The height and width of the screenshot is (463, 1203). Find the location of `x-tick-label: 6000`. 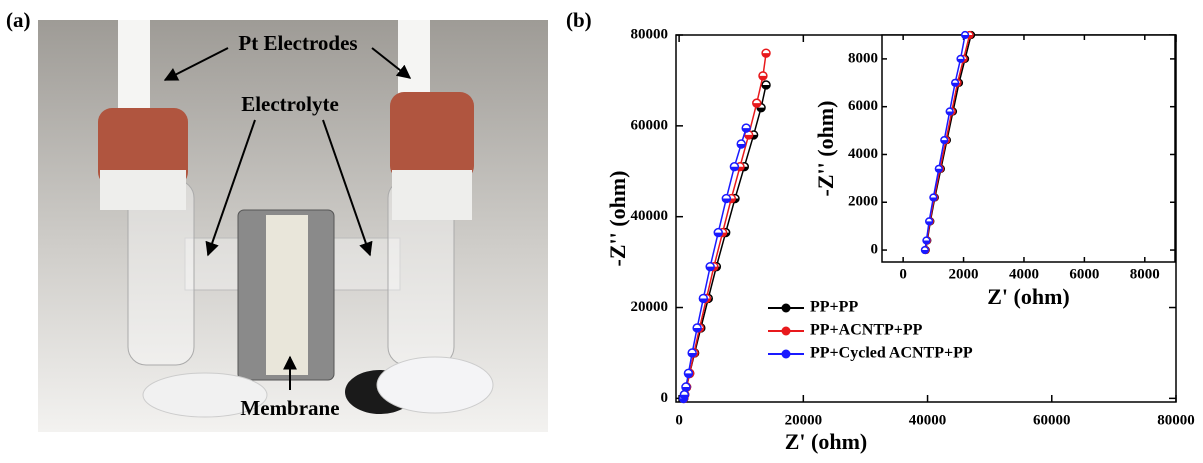

x-tick-label: 6000 is located at coordinates (1084, 274).